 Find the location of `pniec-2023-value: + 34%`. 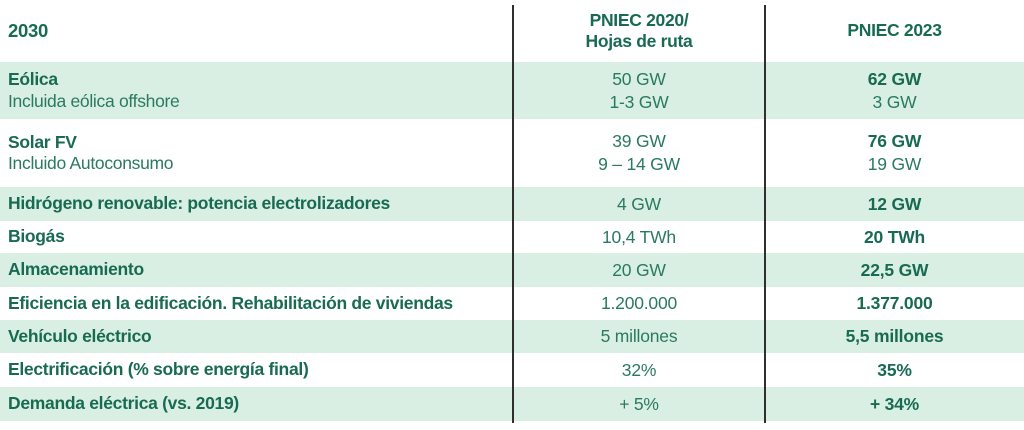

pniec-2023-value: + 34% is located at coordinates (894, 403).